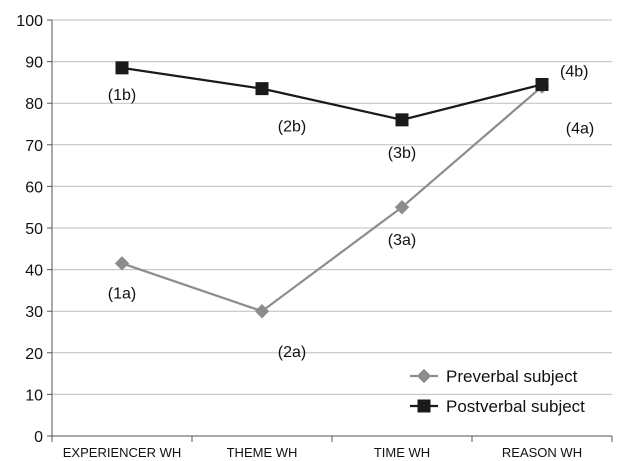 The height and width of the screenshot is (461, 625). Describe the element at coordinates (292, 127) in the screenshot. I see `data-point-label: (2b)` at that location.